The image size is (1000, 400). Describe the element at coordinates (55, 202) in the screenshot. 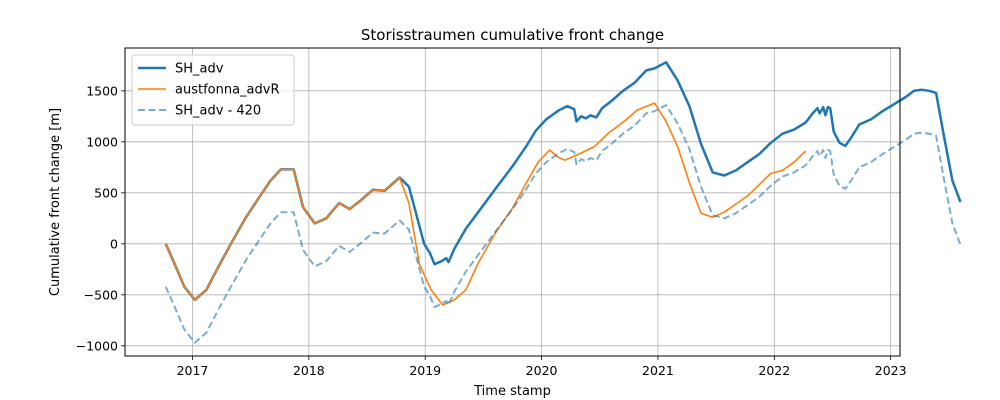

I see `y-axis-label: Cumulative front change [m]` at that location.